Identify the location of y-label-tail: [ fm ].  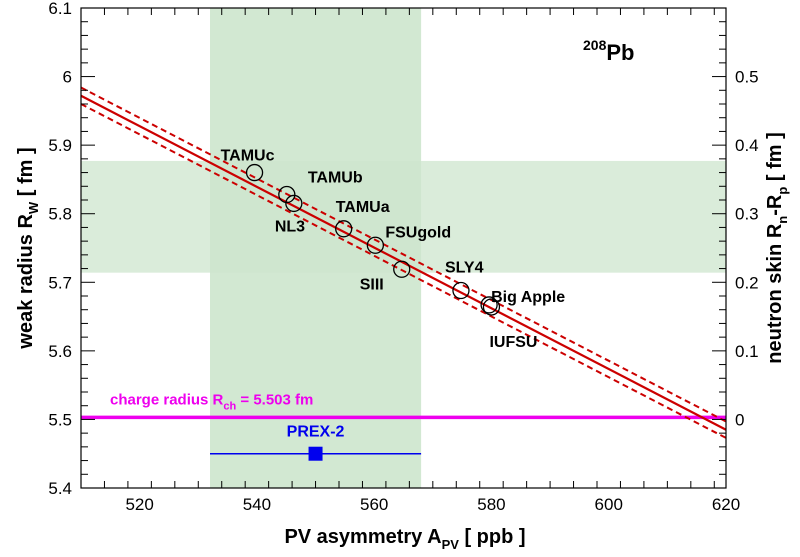
(26, 174).